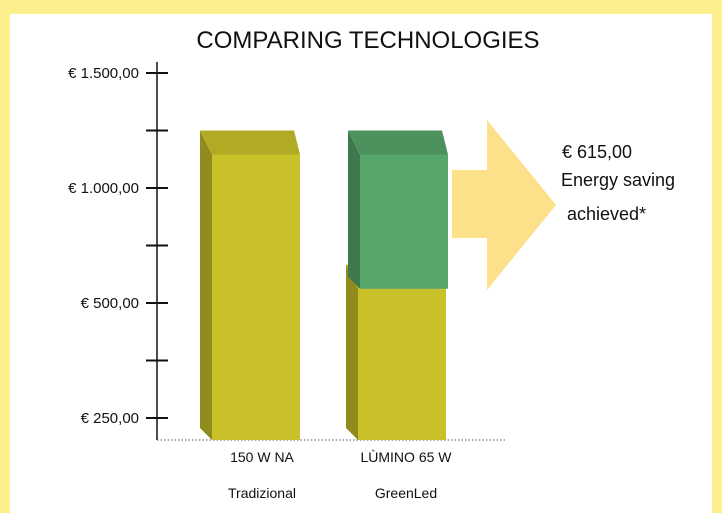 The height and width of the screenshot is (513, 722). Describe the element at coordinates (110, 303) in the screenshot. I see `y-tick-label-1: € 500,00` at that location.